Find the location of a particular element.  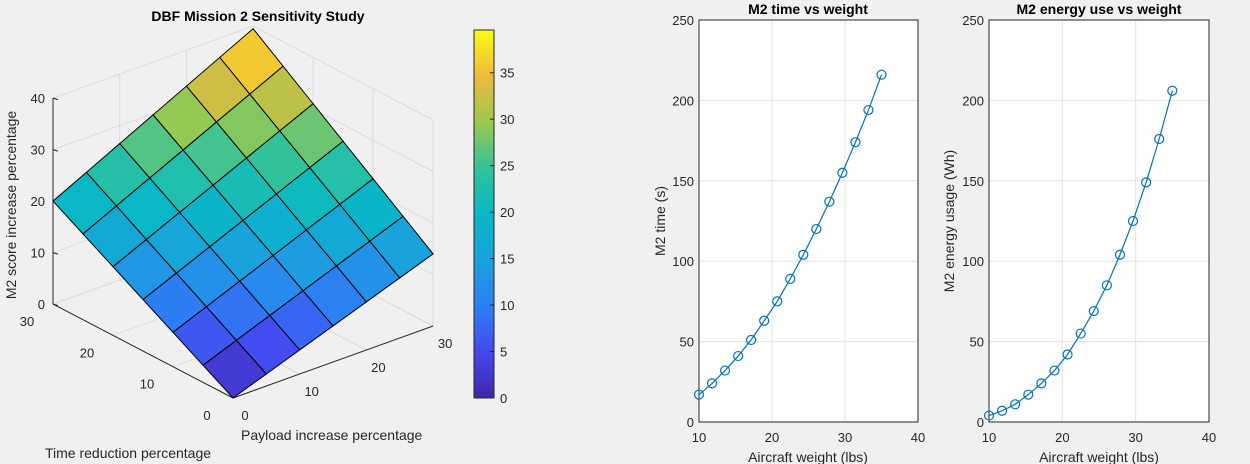

back-wall-gridline is located at coordinates (153, 62).